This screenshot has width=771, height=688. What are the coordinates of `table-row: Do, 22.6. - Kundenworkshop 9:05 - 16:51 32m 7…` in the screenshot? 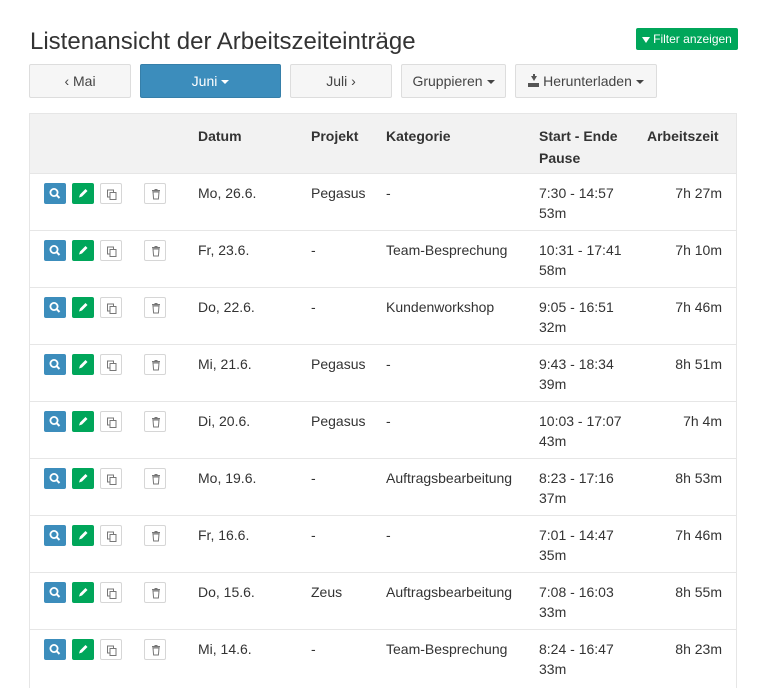 It's located at (383, 315).